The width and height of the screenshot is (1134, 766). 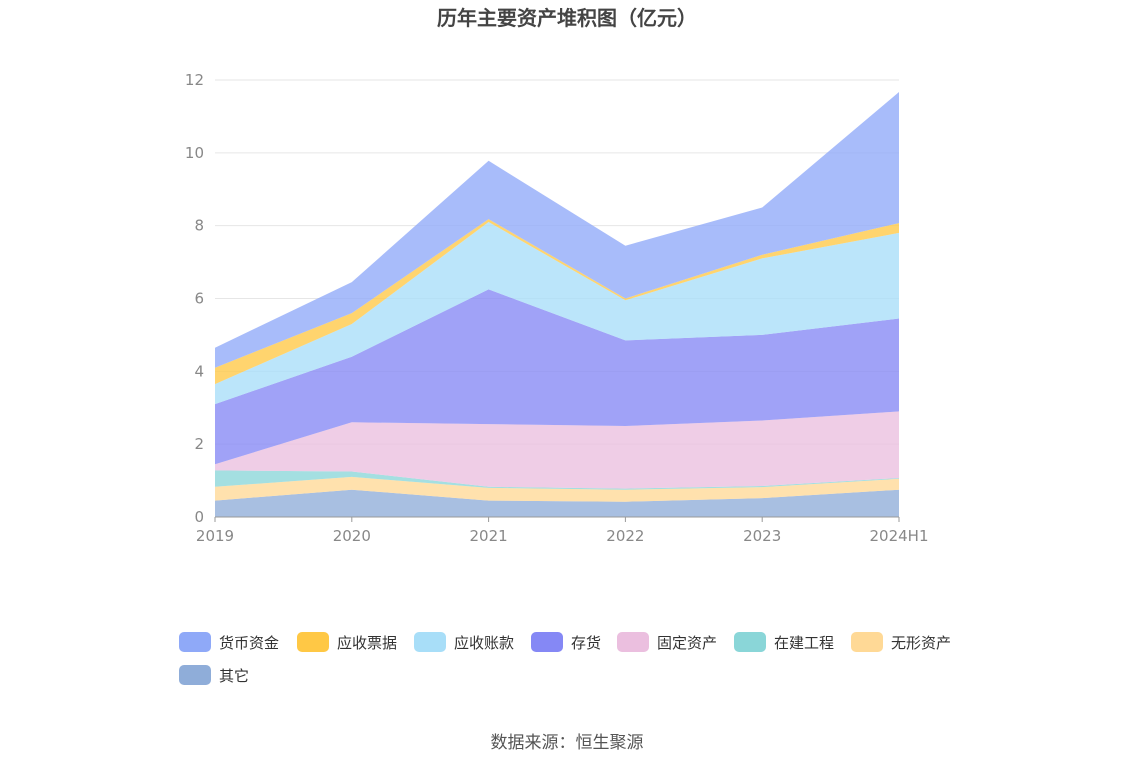 I want to click on legend-label-other: 其它, so click(x=234, y=675).